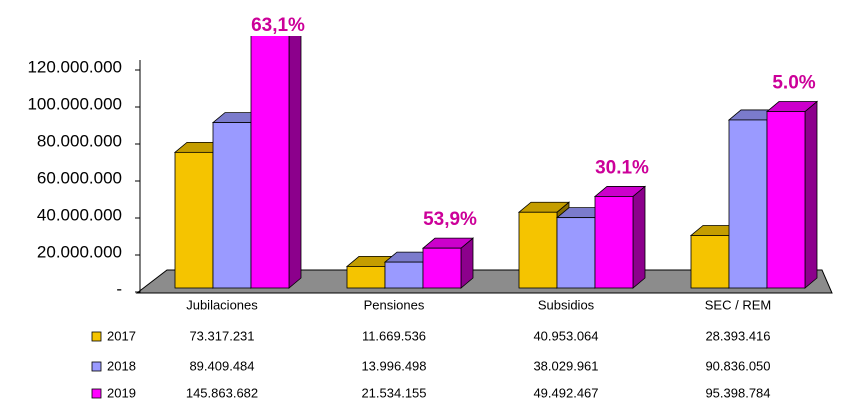 The height and width of the screenshot is (402, 850). I want to click on y-tick-label: 60.000.000, so click(79, 177).